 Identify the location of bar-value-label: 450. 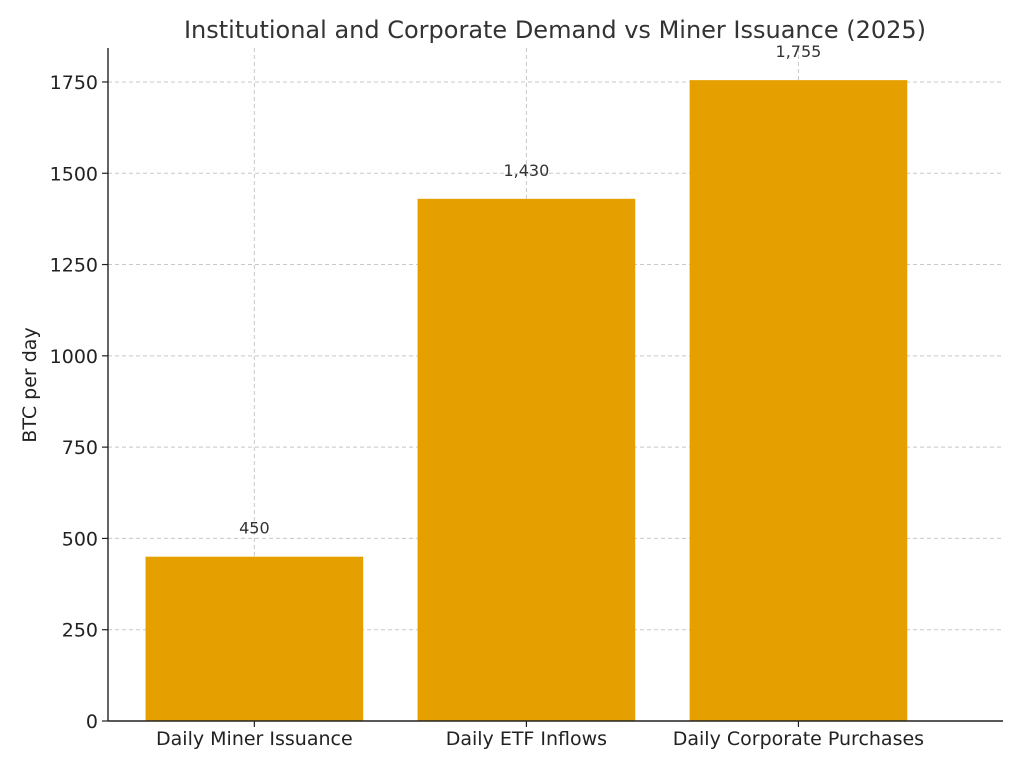
(254, 528).